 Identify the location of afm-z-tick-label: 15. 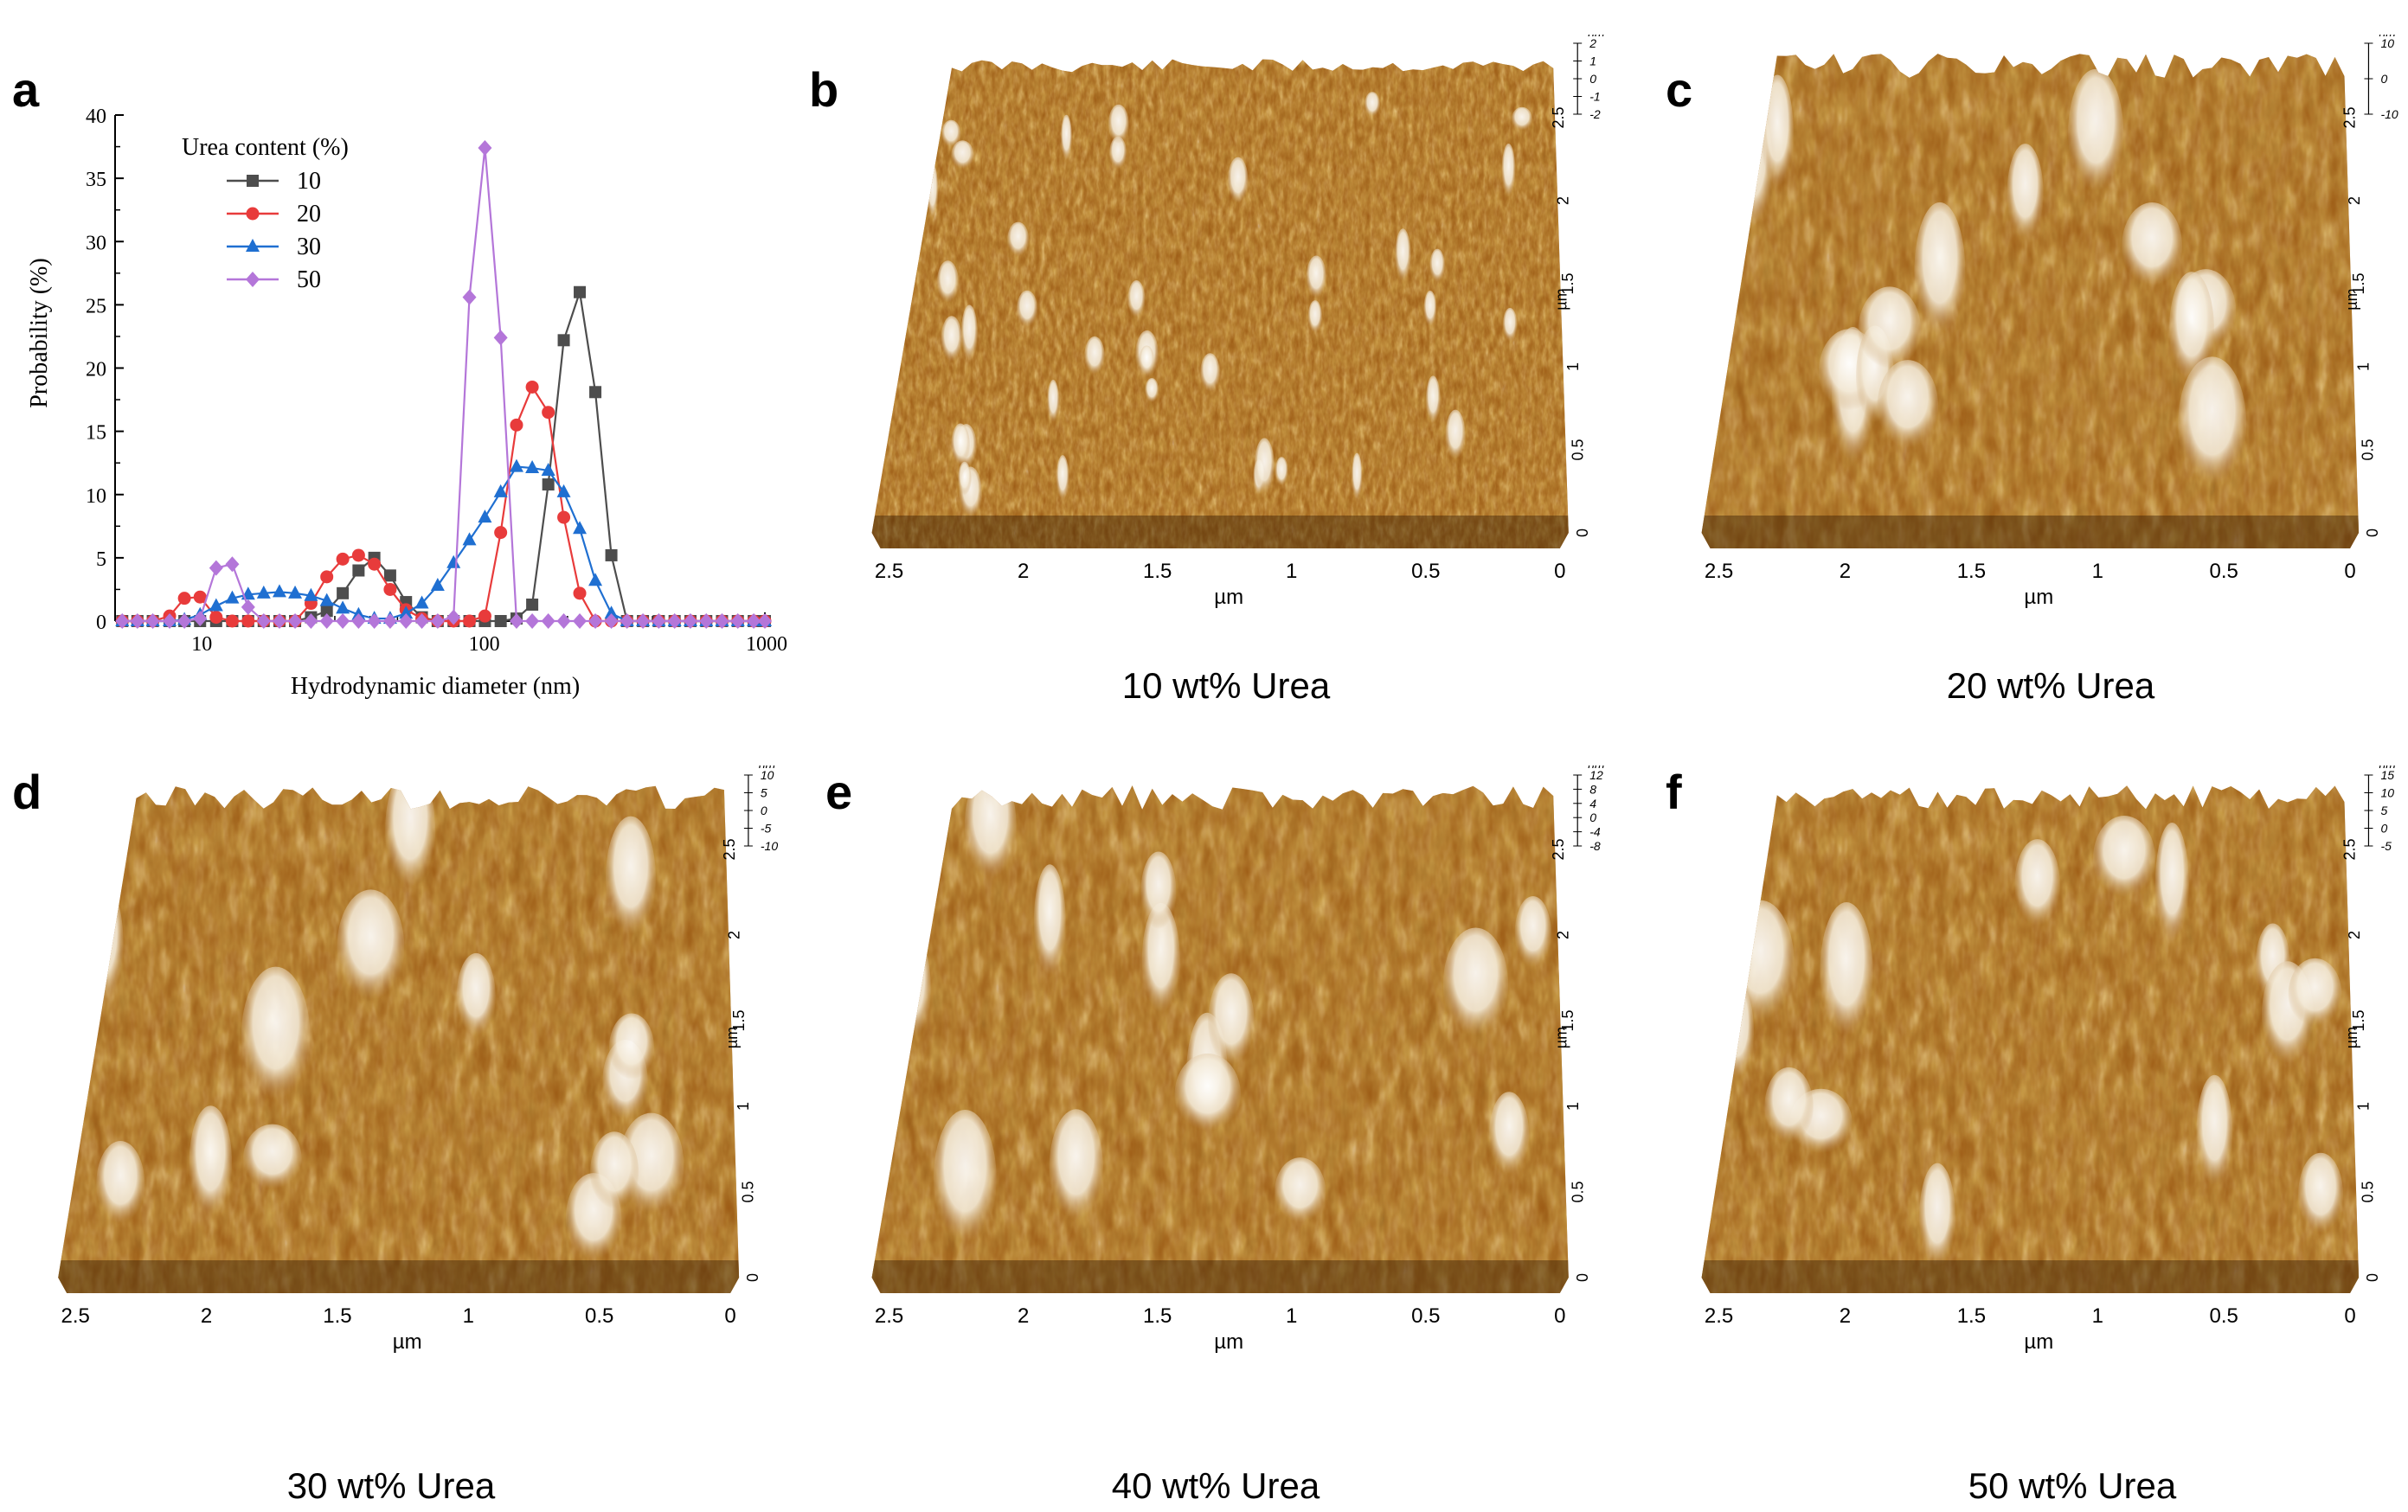
(2387, 775).